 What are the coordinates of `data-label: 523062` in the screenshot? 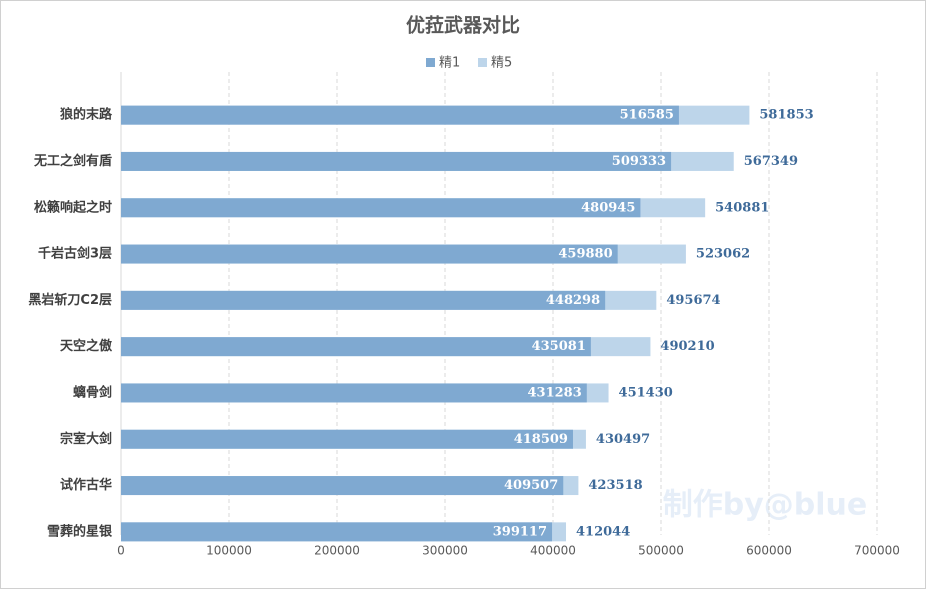 It's located at (723, 254).